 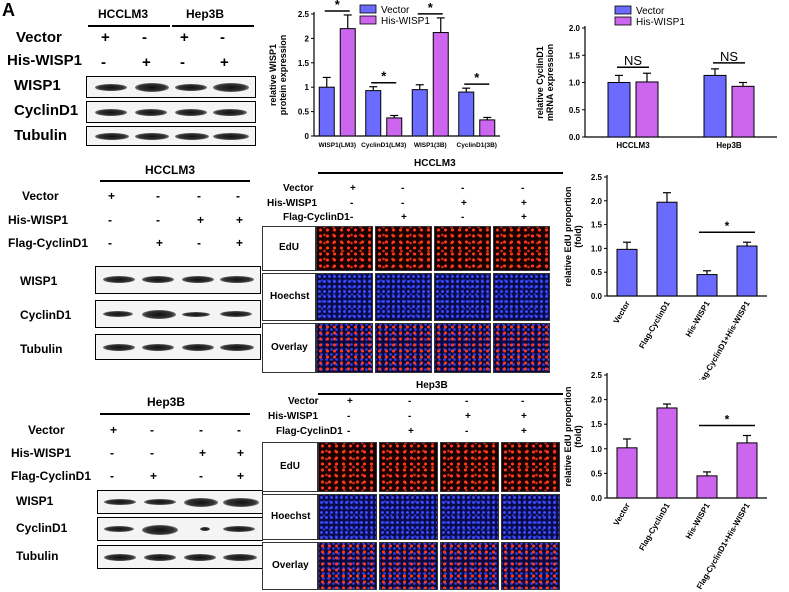 What do you see at coordinates (166, 402) in the screenshot?
I see `blot-c-title: Hep3B` at bounding box center [166, 402].